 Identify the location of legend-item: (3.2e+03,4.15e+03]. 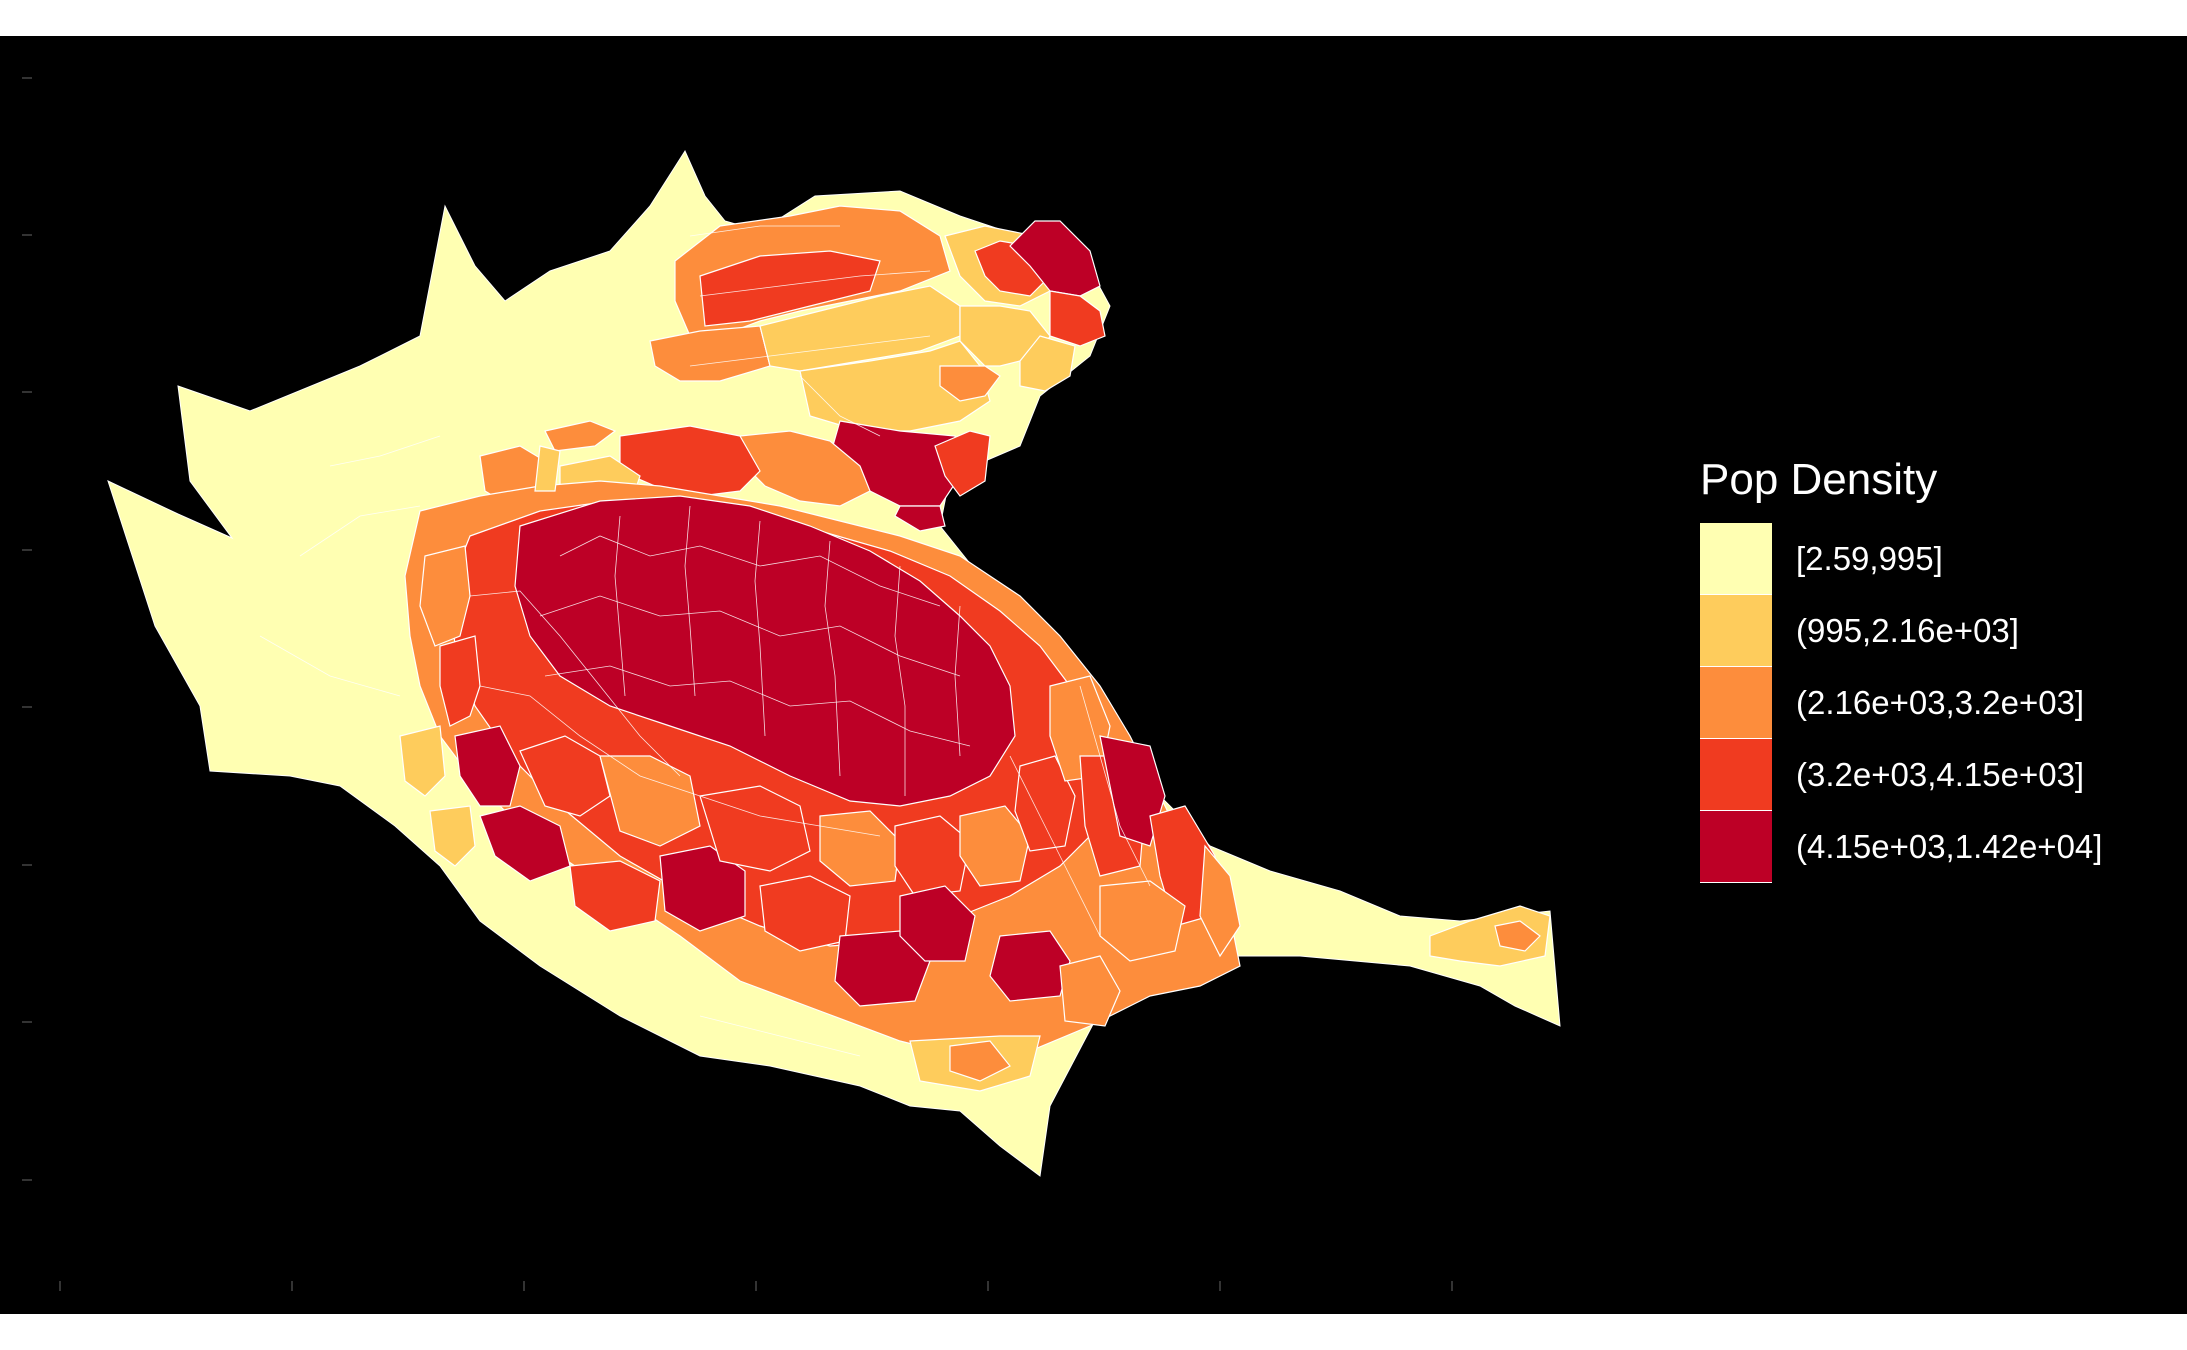
(1901, 775).